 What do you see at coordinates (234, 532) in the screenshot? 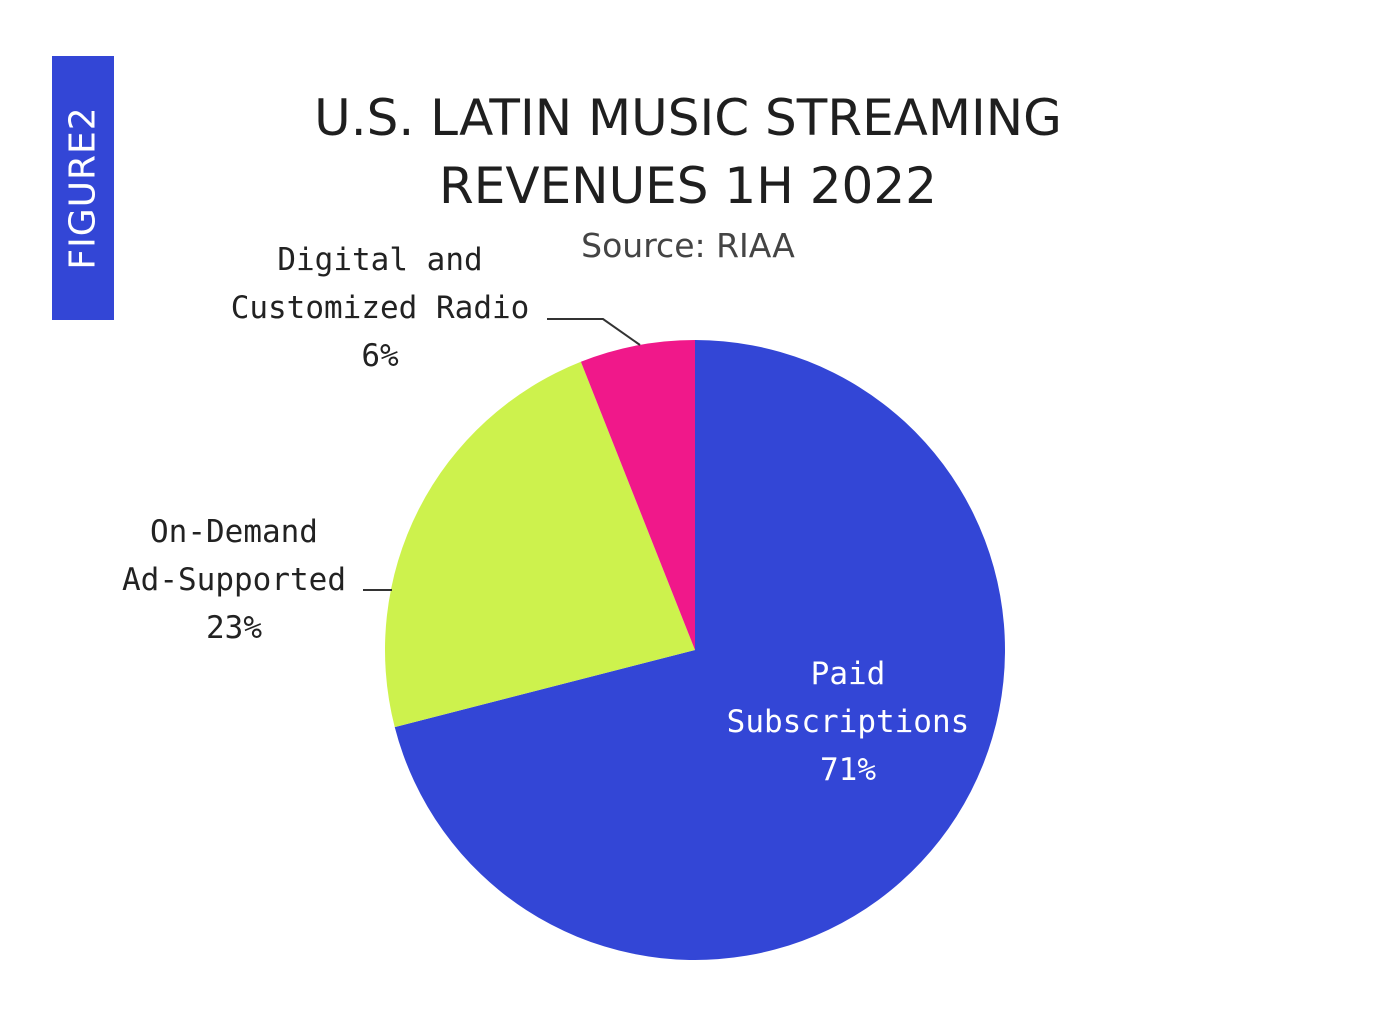
I see `slice-label-2-line-1: On-Demand` at bounding box center [234, 532].